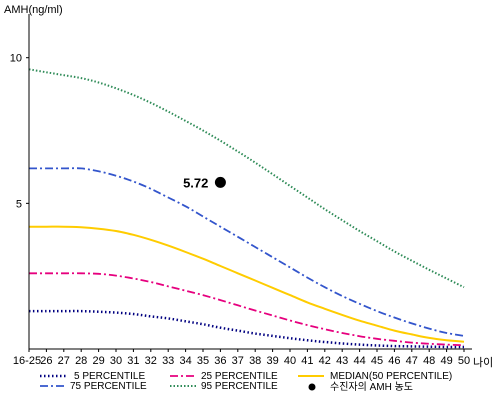  What do you see at coordinates (325, 361) in the screenshot?
I see `x-tick-label: 42` at bounding box center [325, 361].